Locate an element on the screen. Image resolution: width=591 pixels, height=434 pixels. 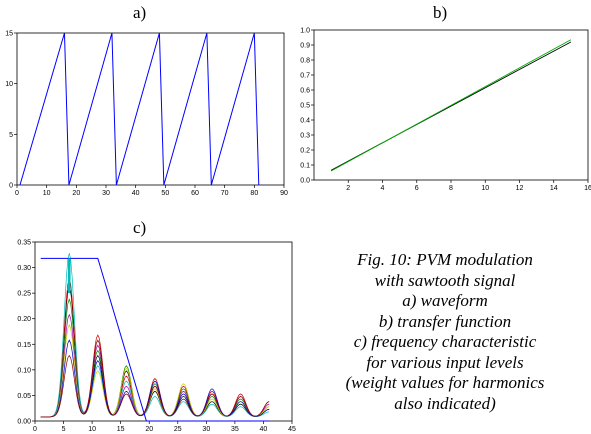
x-tick-label-a: 10 is located at coordinates (47, 193).